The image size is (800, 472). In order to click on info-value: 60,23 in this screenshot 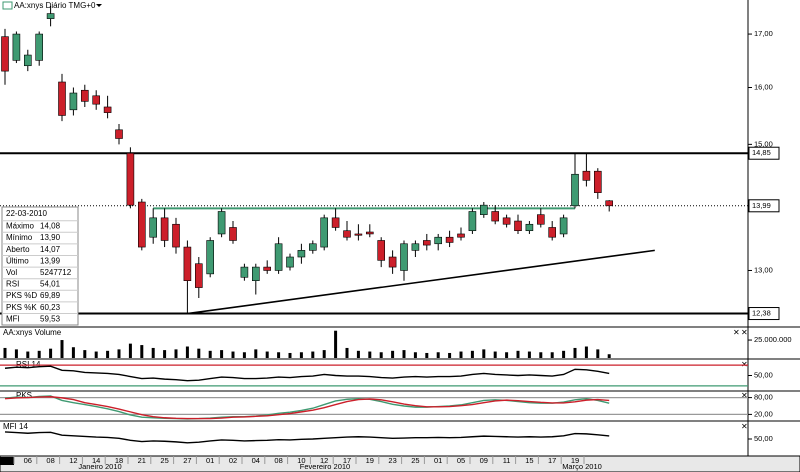, I will do `click(50, 307)`.